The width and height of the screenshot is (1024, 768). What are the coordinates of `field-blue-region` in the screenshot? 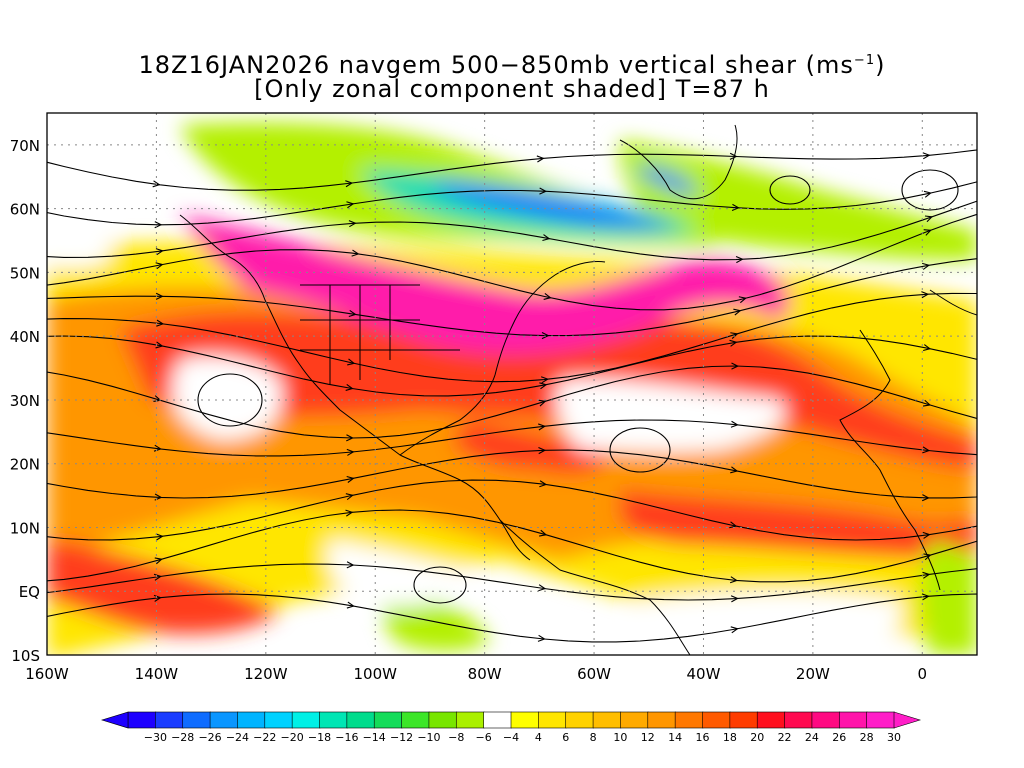 It's located at (555, 205).